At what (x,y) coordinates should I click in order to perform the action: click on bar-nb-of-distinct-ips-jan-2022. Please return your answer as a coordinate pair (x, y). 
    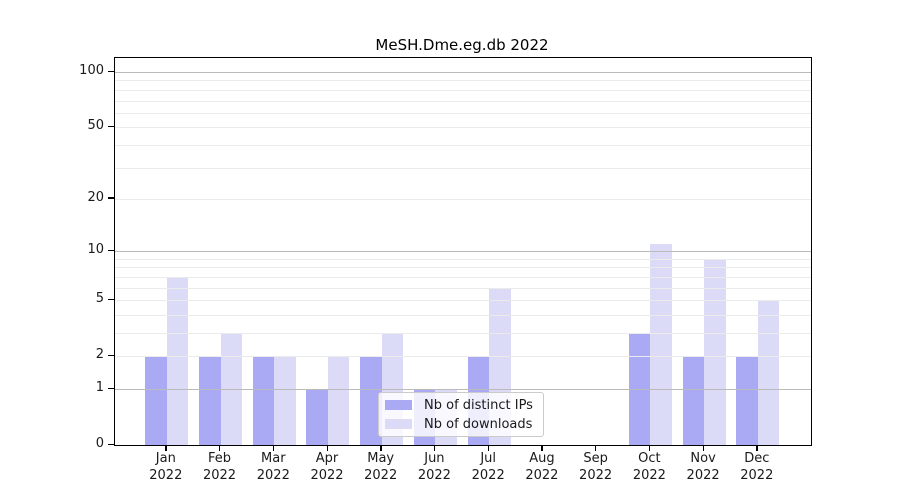
    Looking at the image, I should click on (156, 400).